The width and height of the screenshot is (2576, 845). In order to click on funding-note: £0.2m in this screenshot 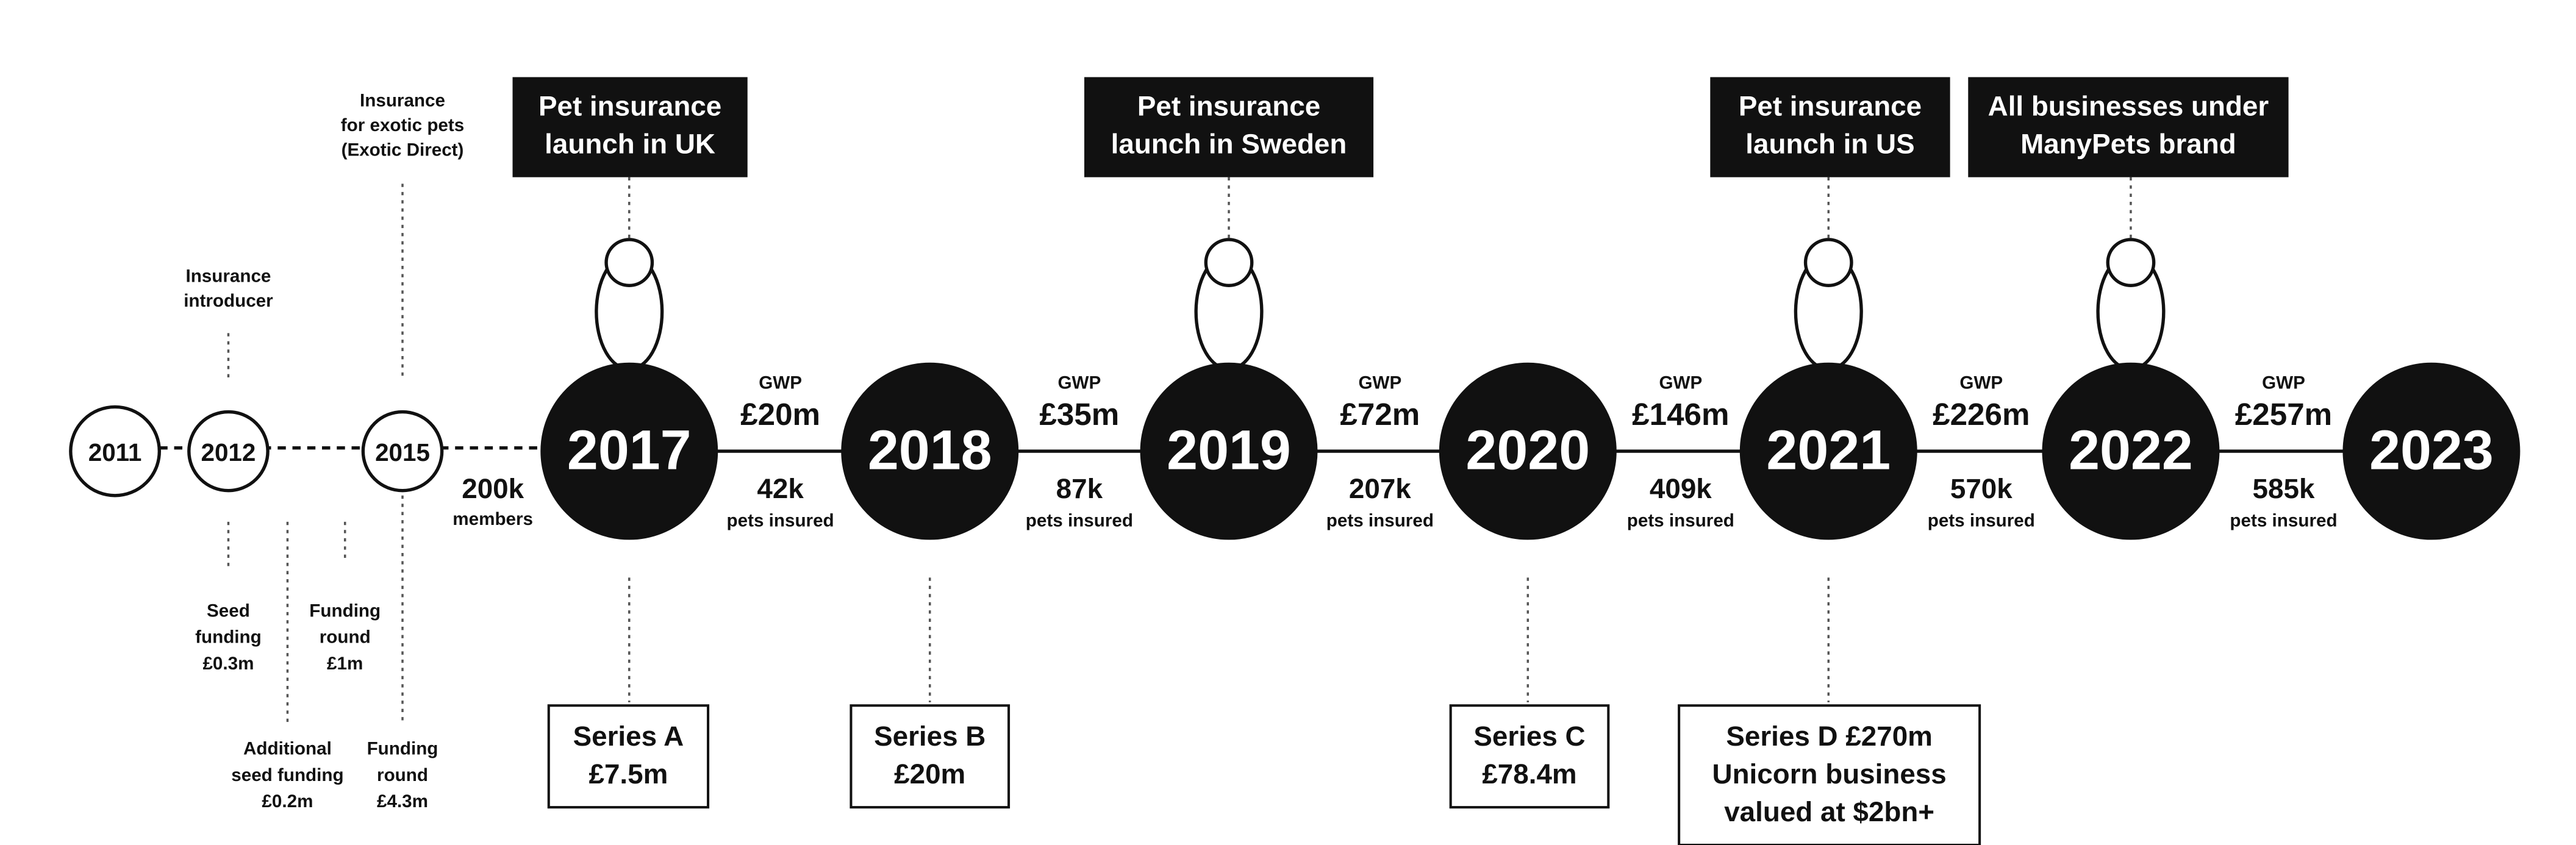, I will do `click(287, 801)`.